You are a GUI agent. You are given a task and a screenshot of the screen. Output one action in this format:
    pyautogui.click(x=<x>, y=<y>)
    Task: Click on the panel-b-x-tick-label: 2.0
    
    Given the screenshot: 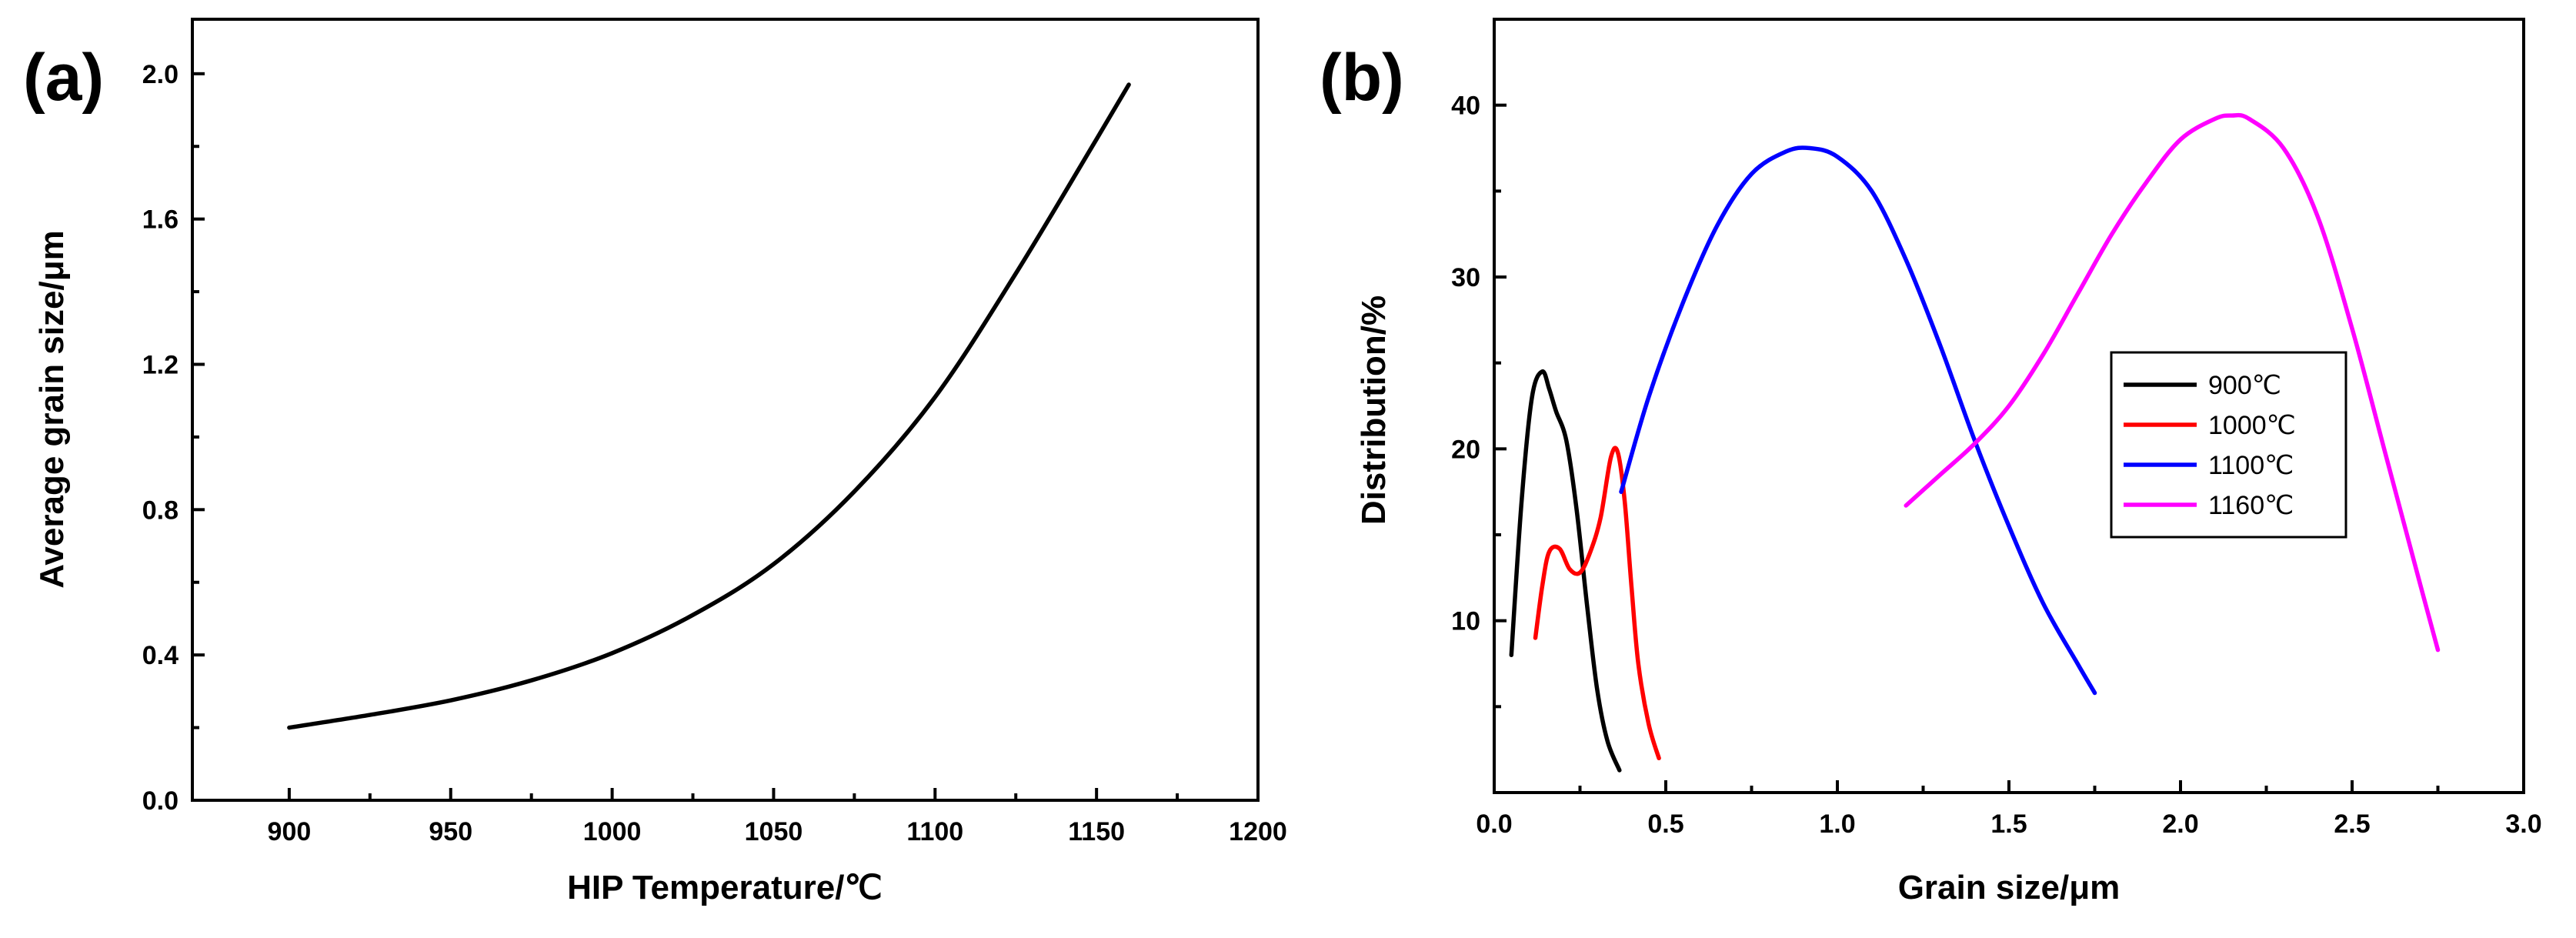 What is the action you would take?
    pyautogui.click(x=2180, y=824)
    